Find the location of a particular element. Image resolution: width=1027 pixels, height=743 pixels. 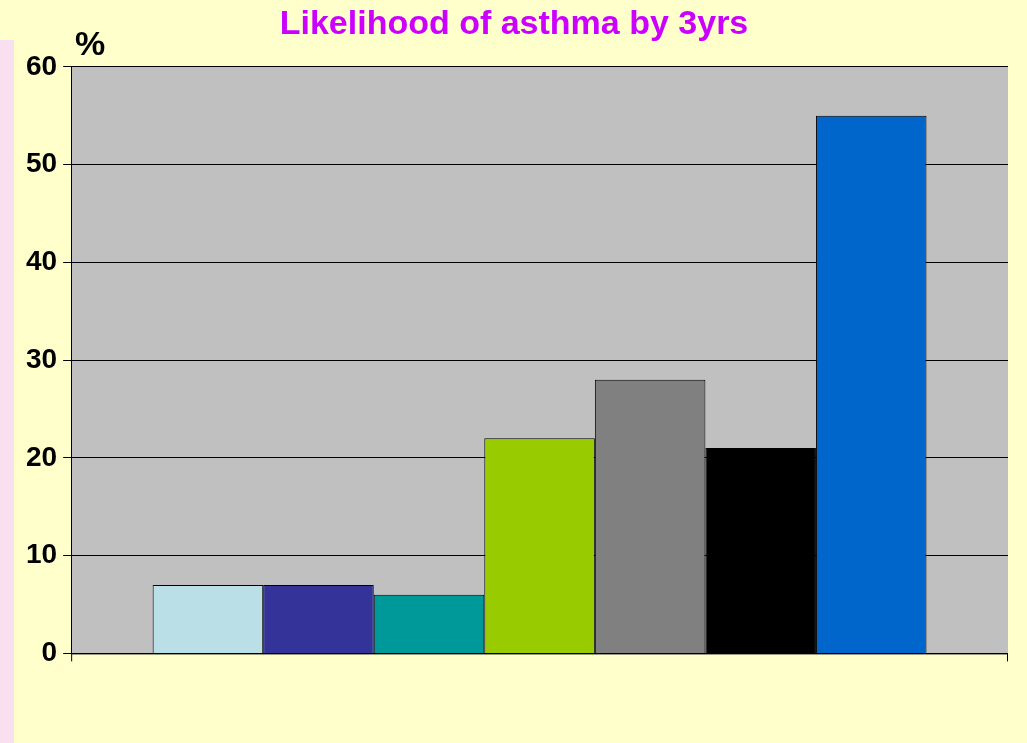

y-tick-label: 40 is located at coordinates (41, 261).